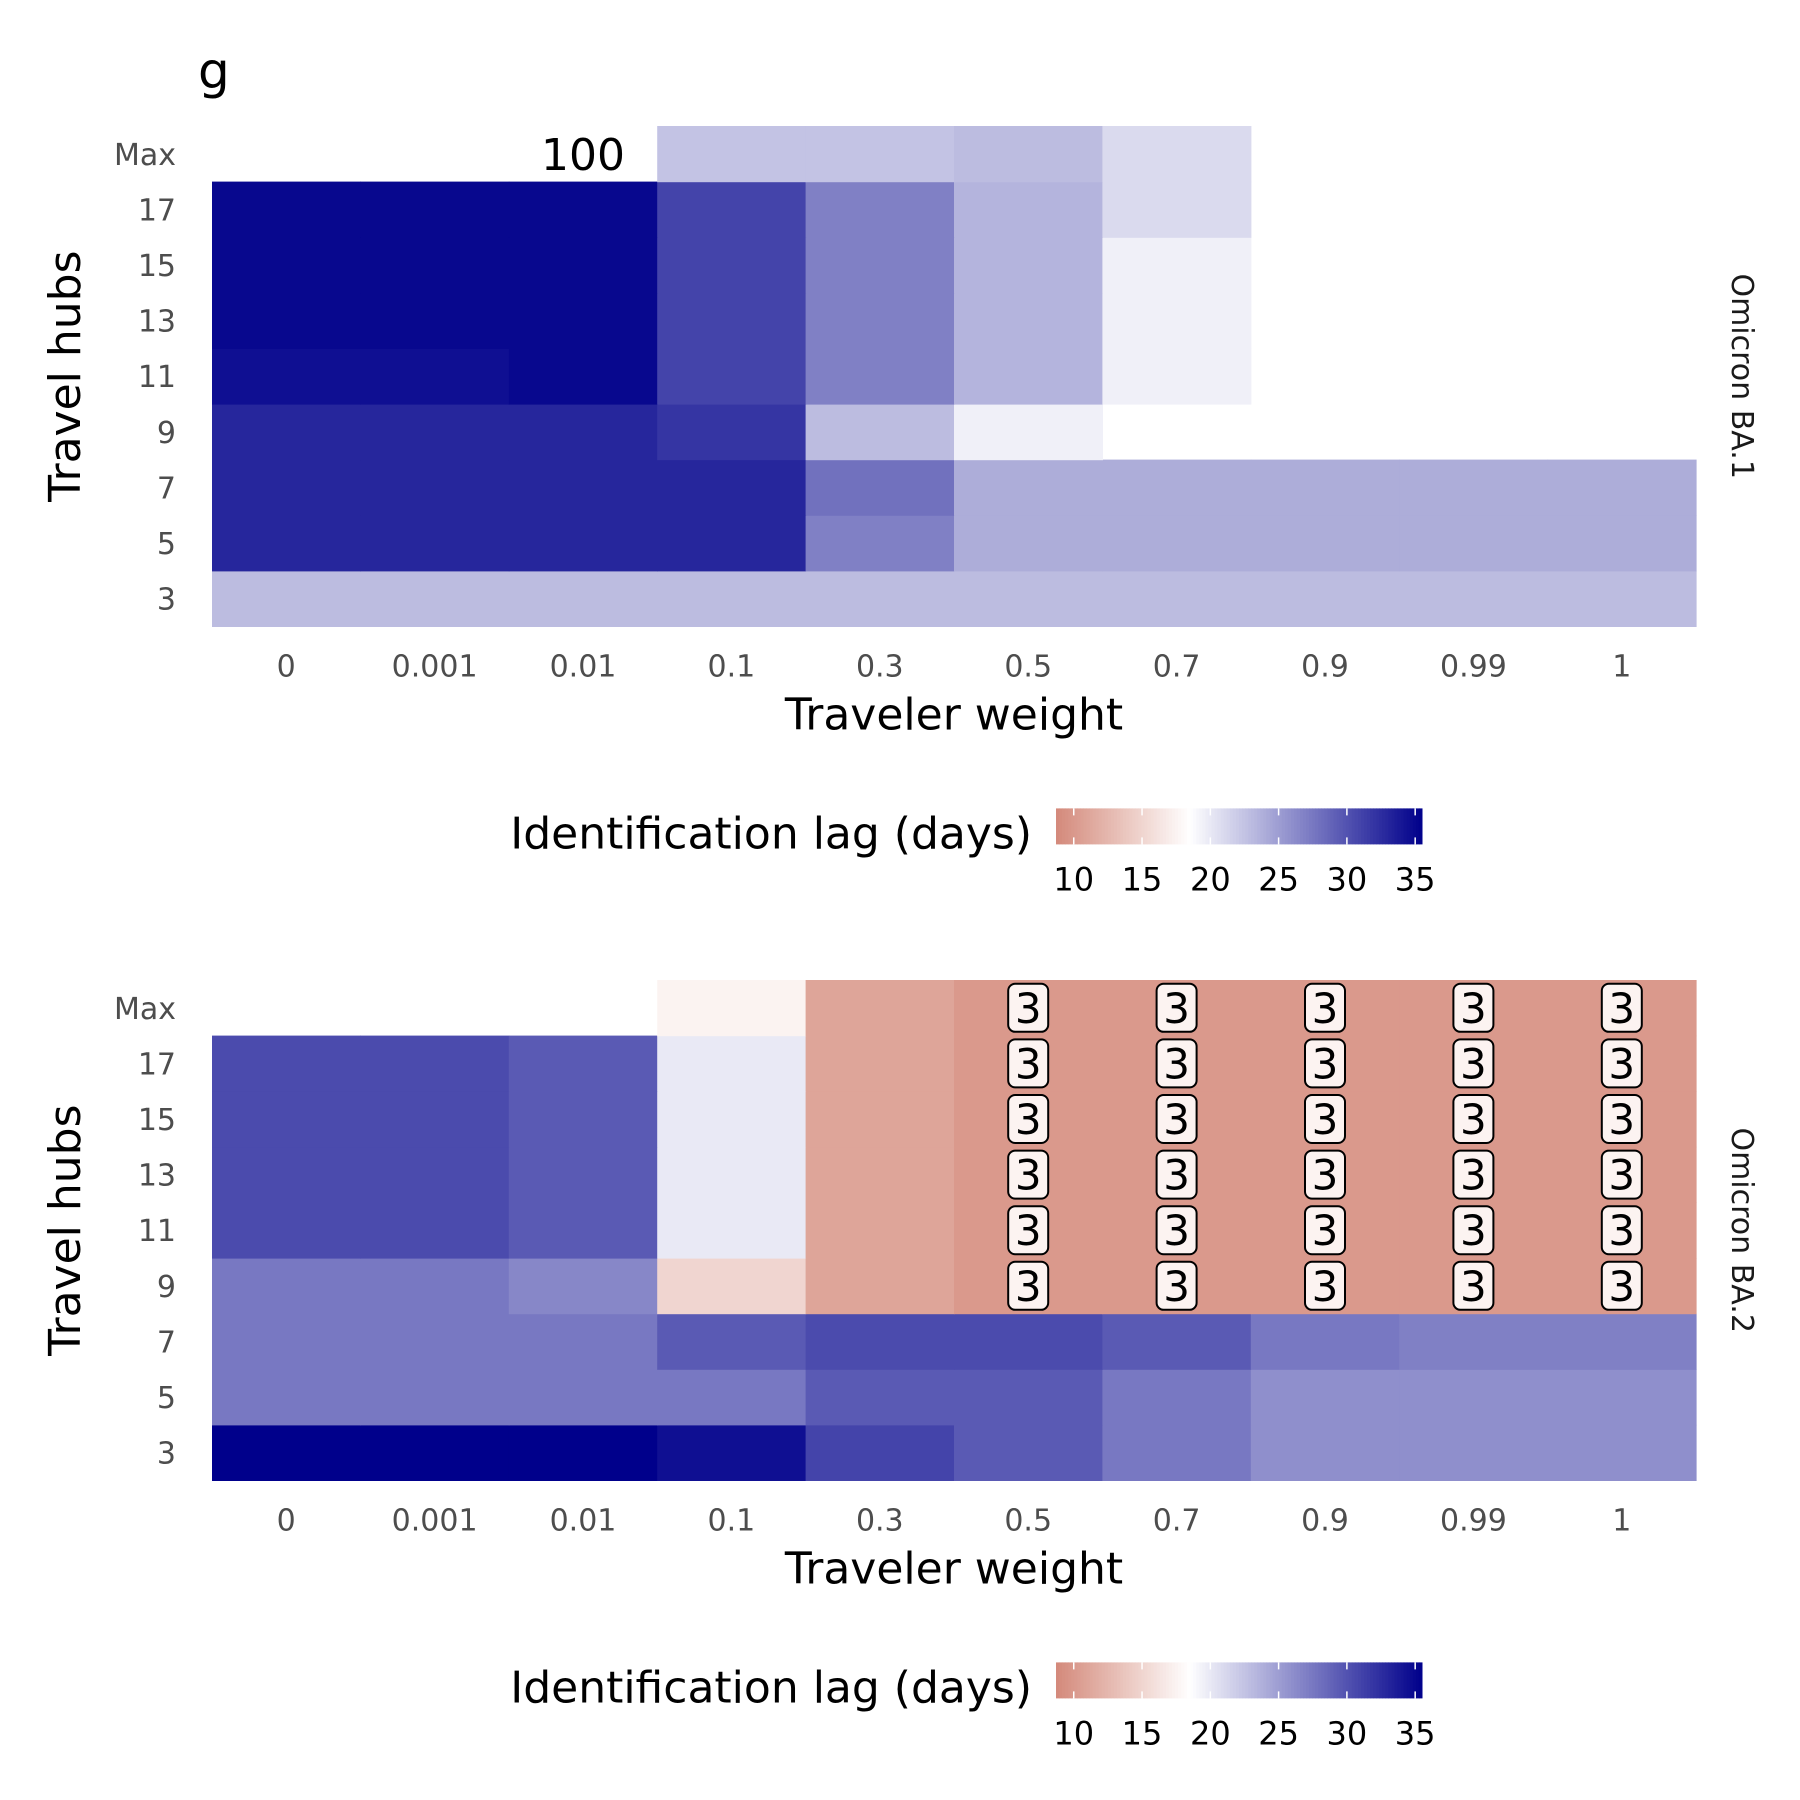 The height and width of the screenshot is (1800, 1800). What do you see at coordinates (1325, 666) in the screenshot?
I see `x-tick-label: 0.9` at bounding box center [1325, 666].